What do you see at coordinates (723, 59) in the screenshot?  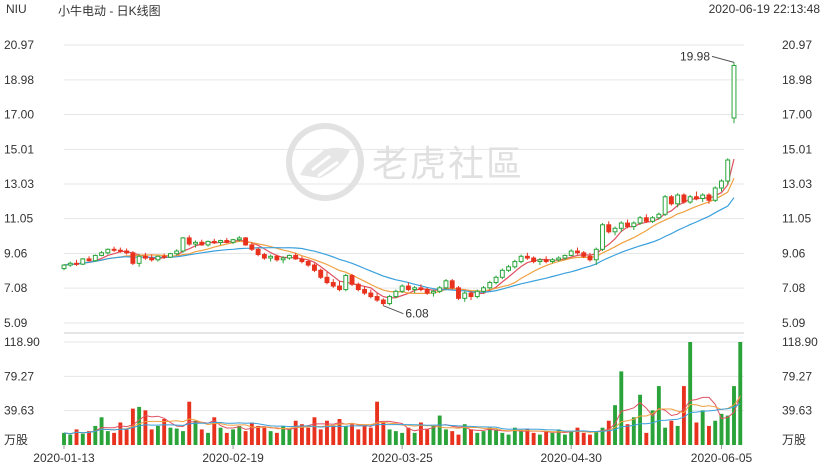 I see `high-annotation-leader` at bounding box center [723, 59].